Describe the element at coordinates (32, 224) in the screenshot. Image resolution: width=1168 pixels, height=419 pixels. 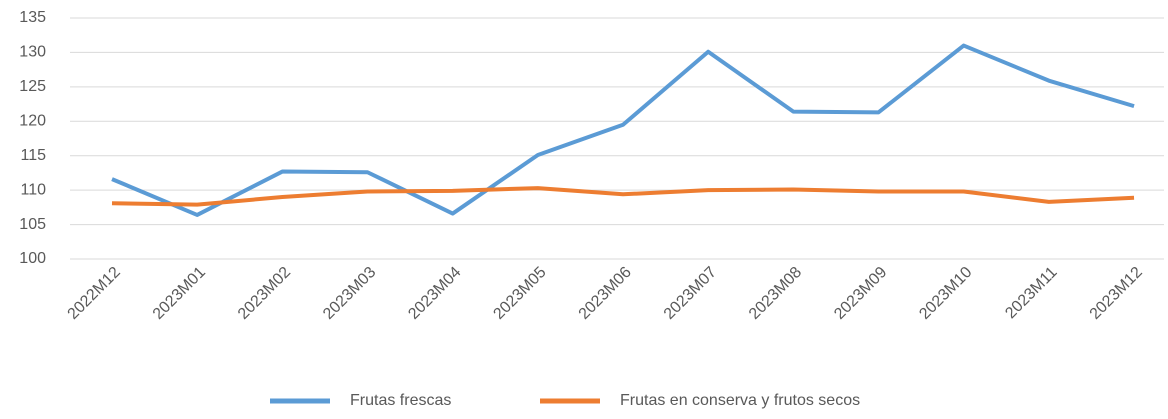
I see `y-tick-label: 105` at that location.